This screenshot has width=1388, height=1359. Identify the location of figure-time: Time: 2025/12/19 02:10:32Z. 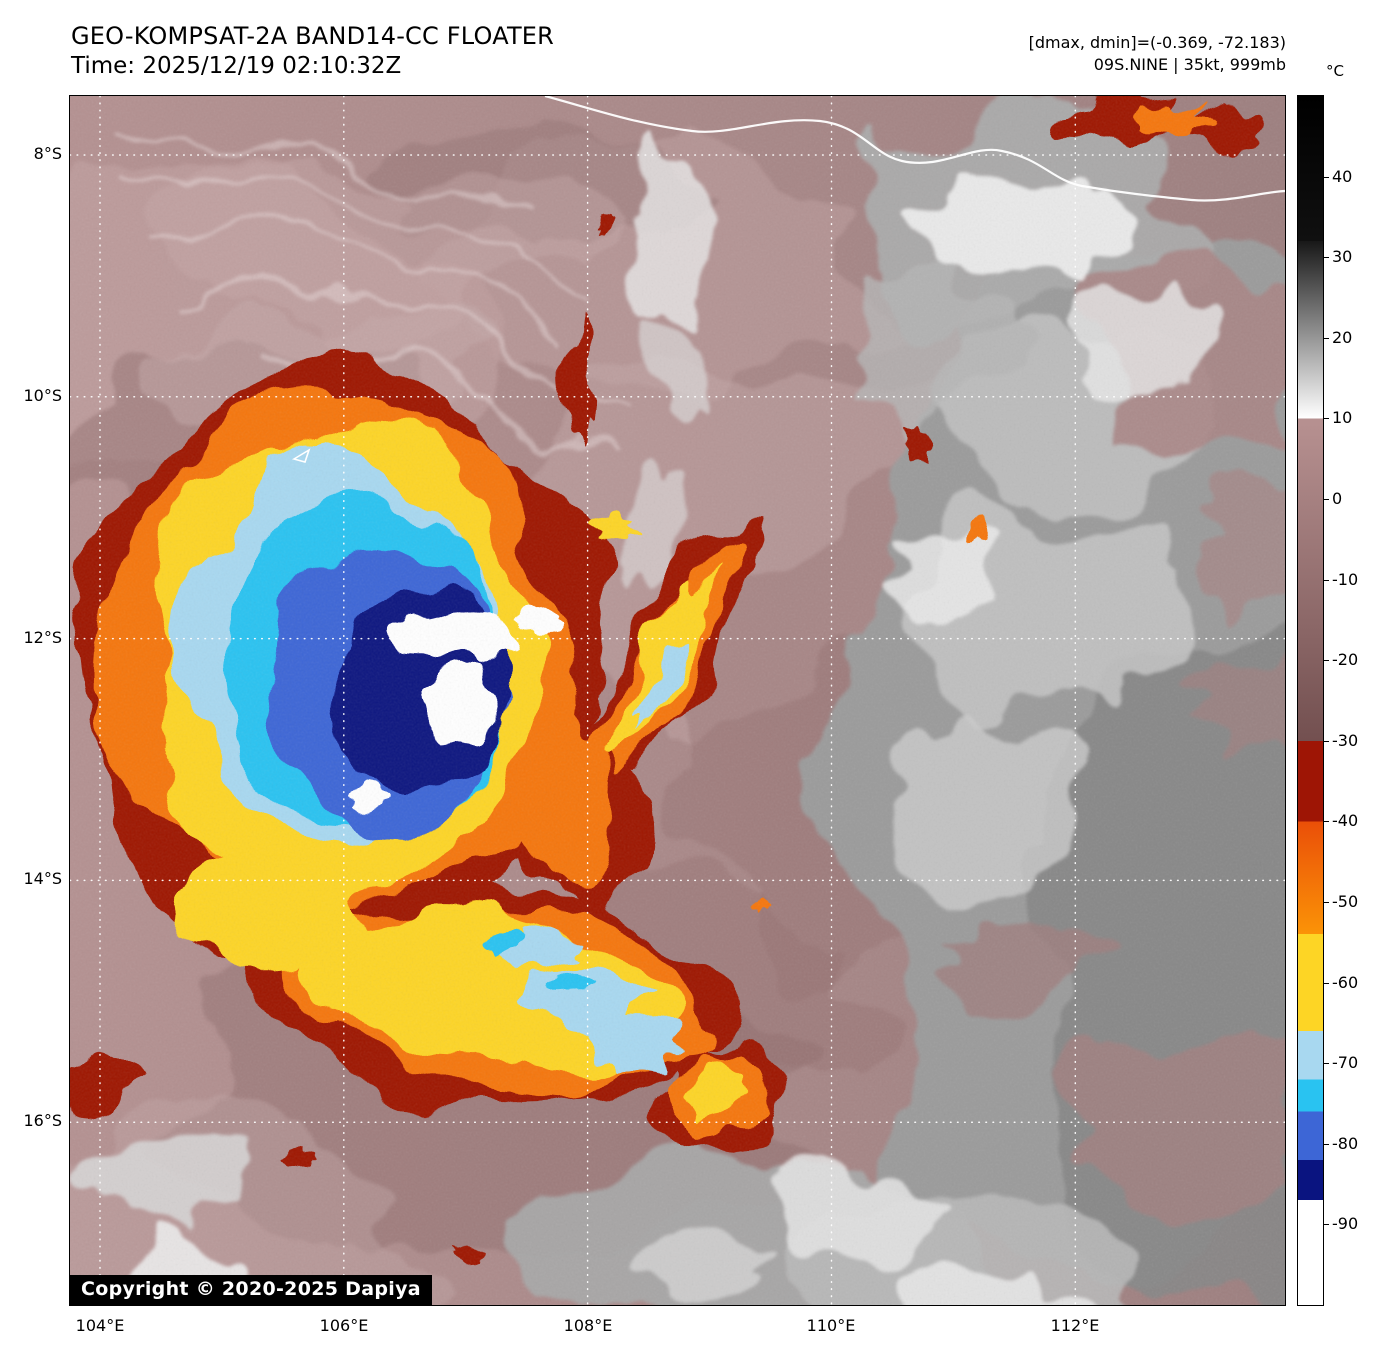
(236, 66).